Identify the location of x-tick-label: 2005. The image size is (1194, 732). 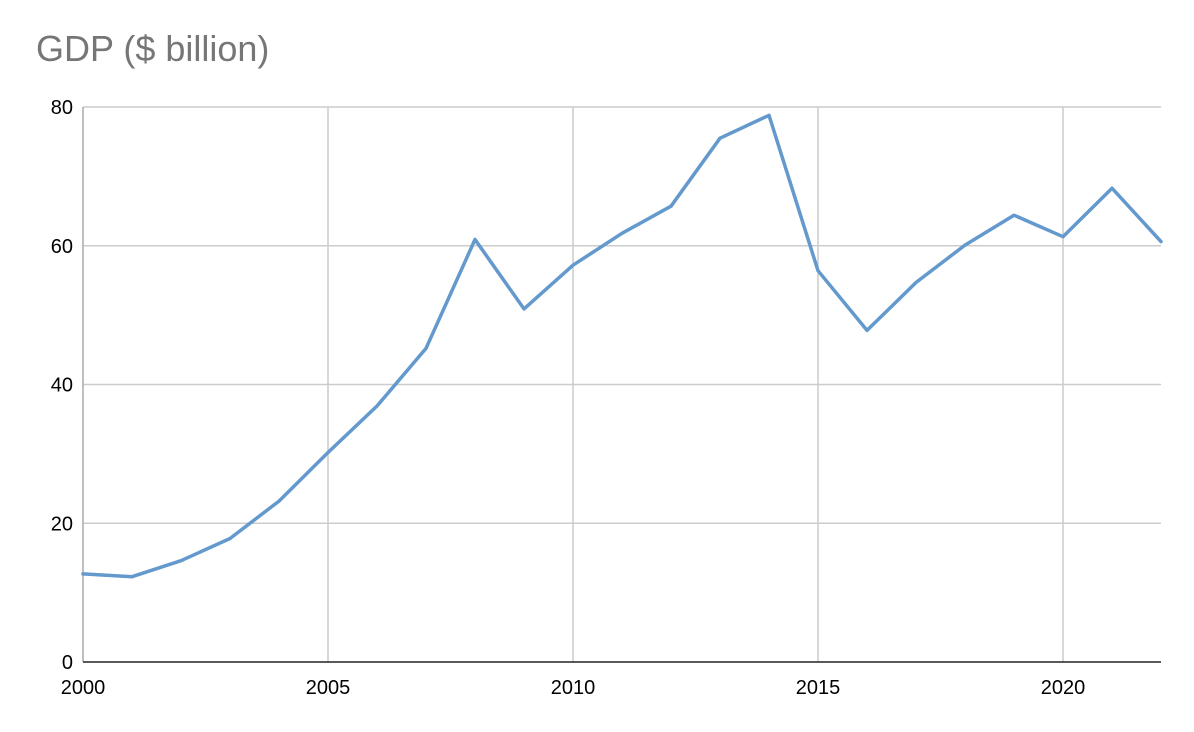
(328, 688).